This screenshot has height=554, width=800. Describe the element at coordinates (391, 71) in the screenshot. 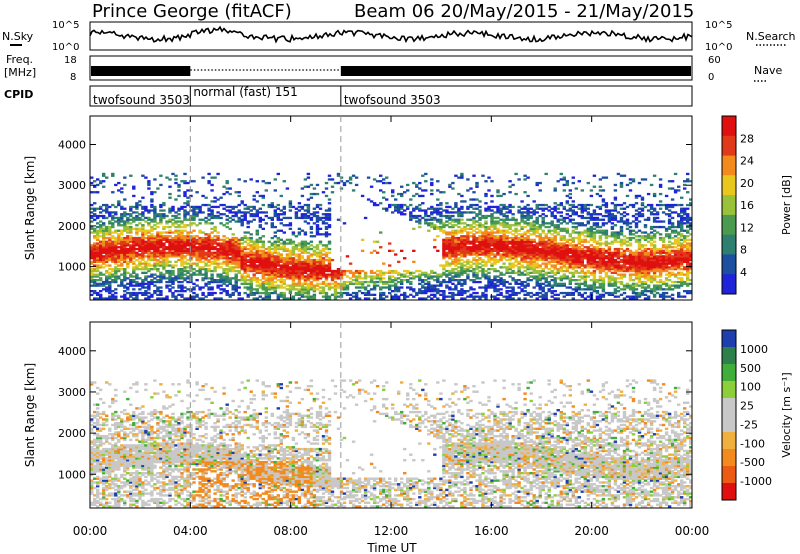

I see `freq-trace` at that location.